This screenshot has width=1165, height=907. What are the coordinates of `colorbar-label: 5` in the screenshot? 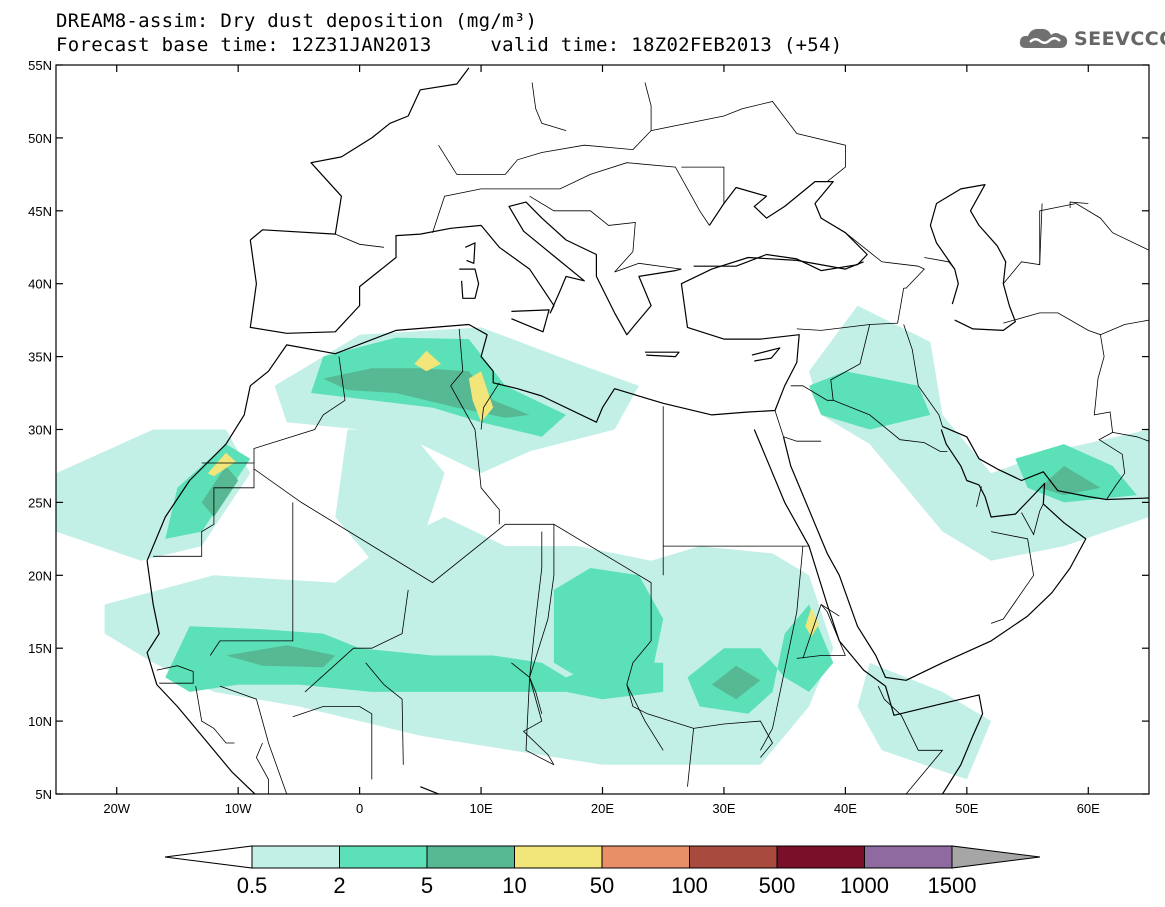 It's located at (427, 885).